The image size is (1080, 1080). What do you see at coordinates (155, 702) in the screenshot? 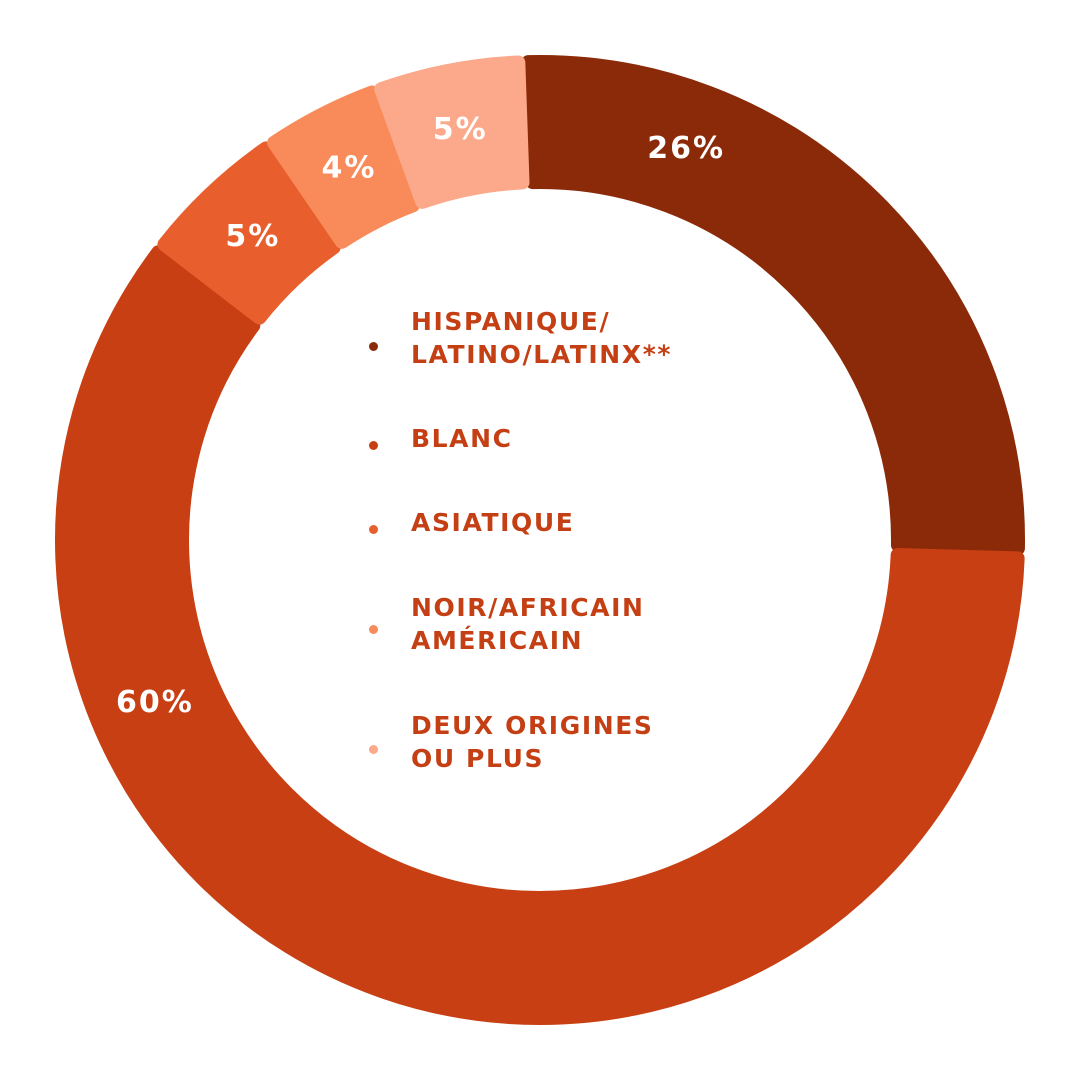
I see `value-label-blanc: 60%` at bounding box center [155, 702].